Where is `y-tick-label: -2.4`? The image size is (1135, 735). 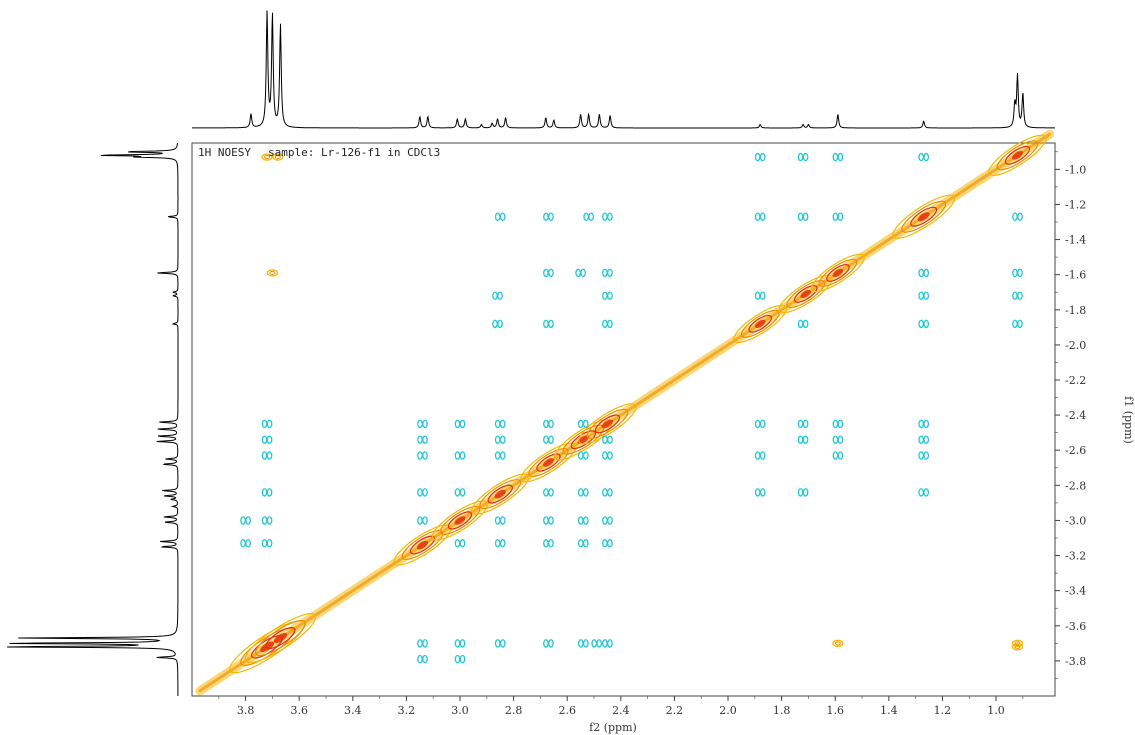 y-tick-label: -2.4 is located at coordinates (1075, 415).